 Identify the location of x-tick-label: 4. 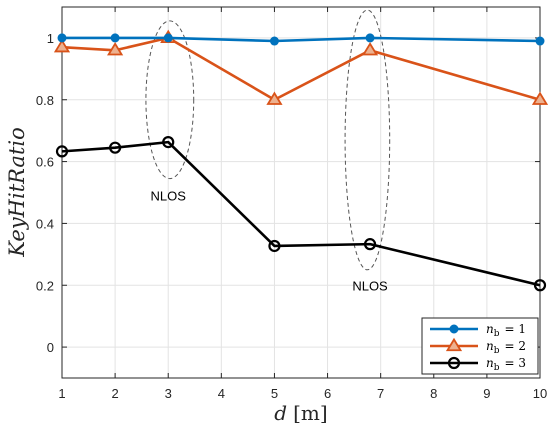
(221, 393).